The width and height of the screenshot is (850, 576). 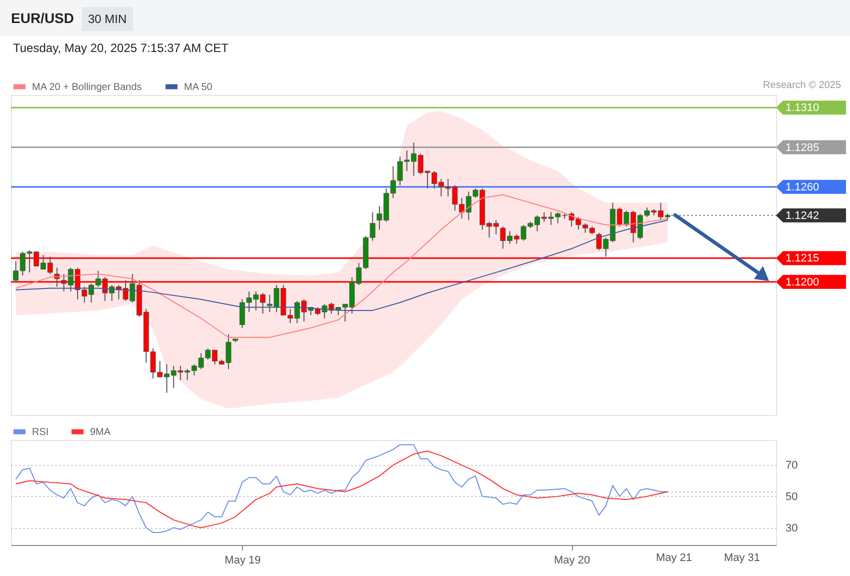 I want to click on legend-label: RSI, so click(x=40, y=432).